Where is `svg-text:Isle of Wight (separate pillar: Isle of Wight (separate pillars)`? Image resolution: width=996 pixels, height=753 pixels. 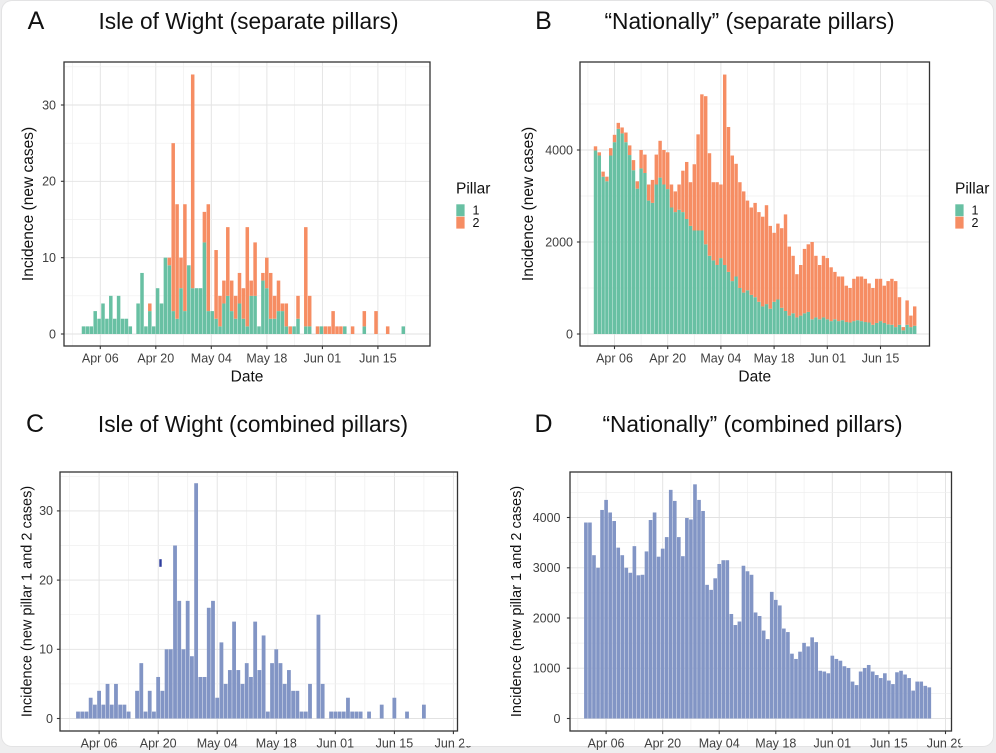 svg-text:Isle of Wight (separate pillar: Isle of Wight (separate pillars) is located at coordinates (248, 21).